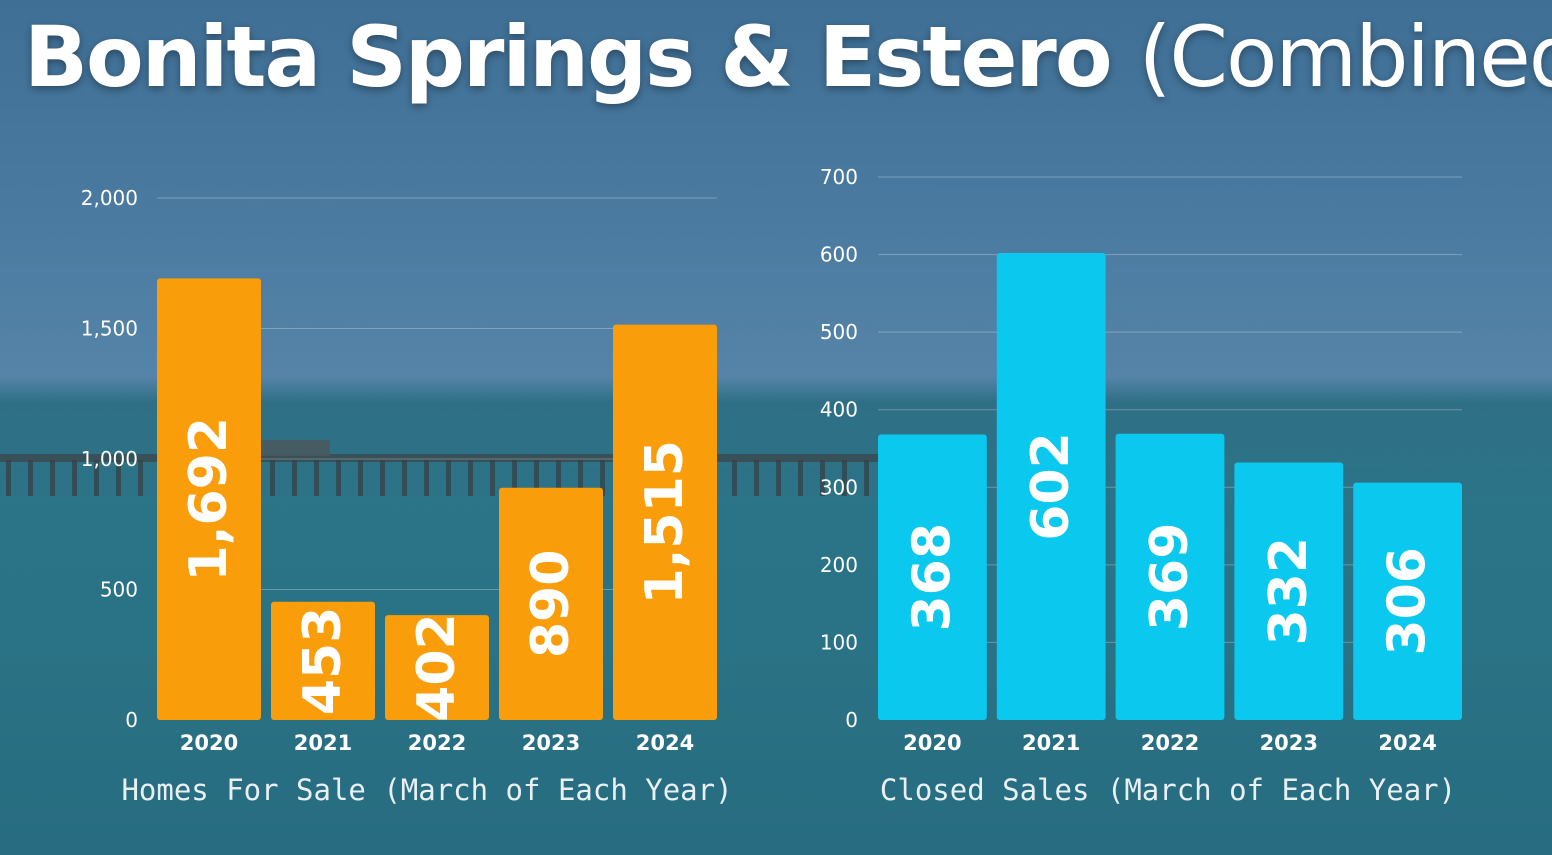 This screenshot has width=1552, height=855. I want to click on bar-value-label: 332, so click(1289, 591).